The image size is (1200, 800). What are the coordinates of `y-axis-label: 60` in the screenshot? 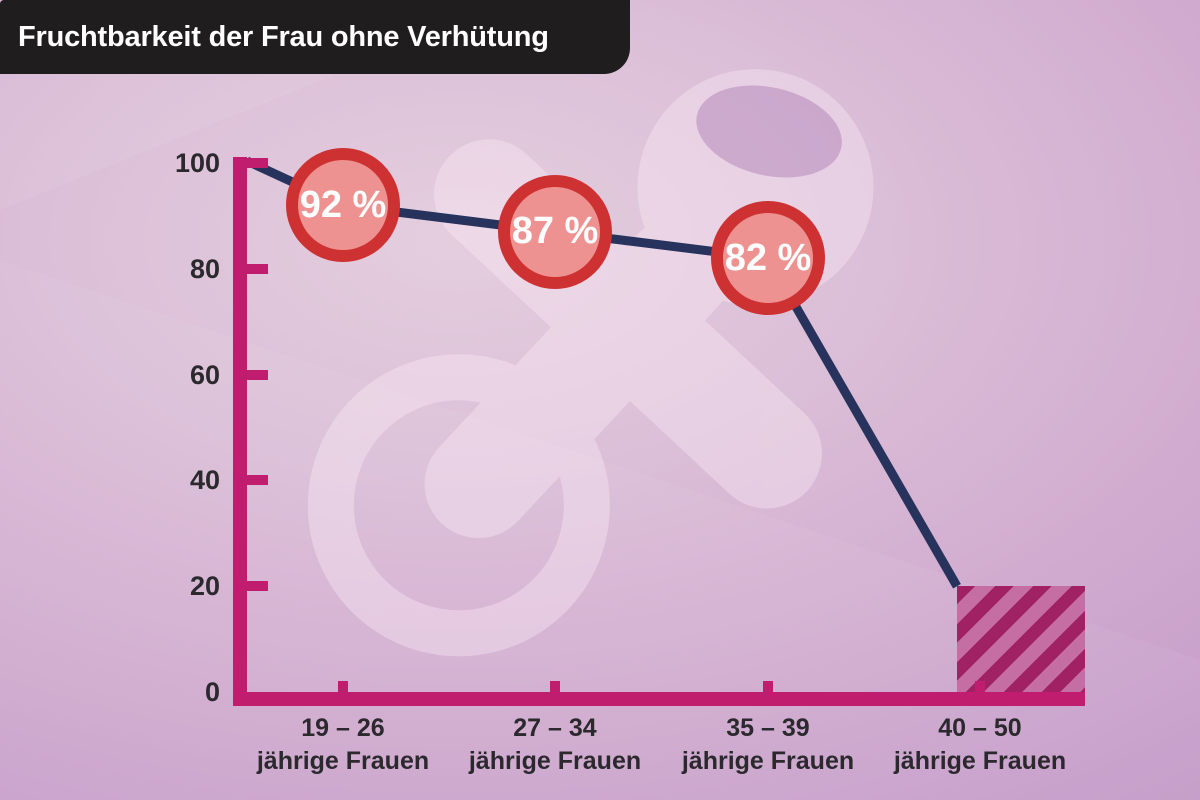 It's located at (204, 375).